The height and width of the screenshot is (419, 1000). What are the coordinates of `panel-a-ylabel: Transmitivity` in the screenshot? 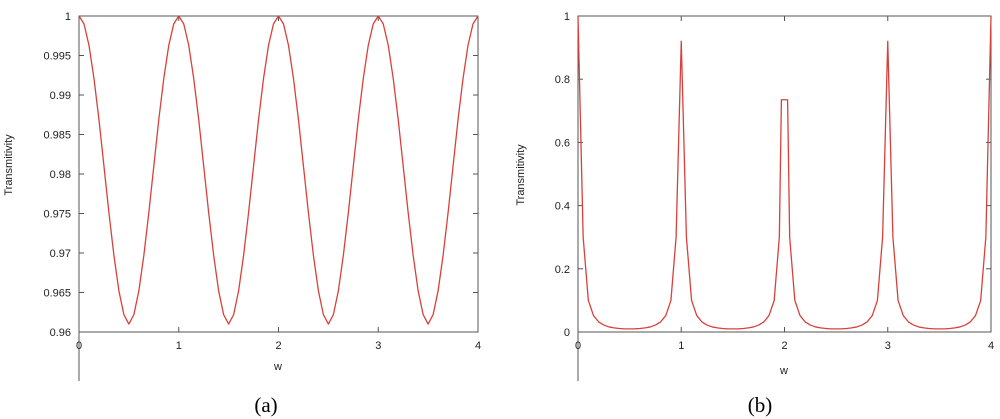 It's located at (9, 165).